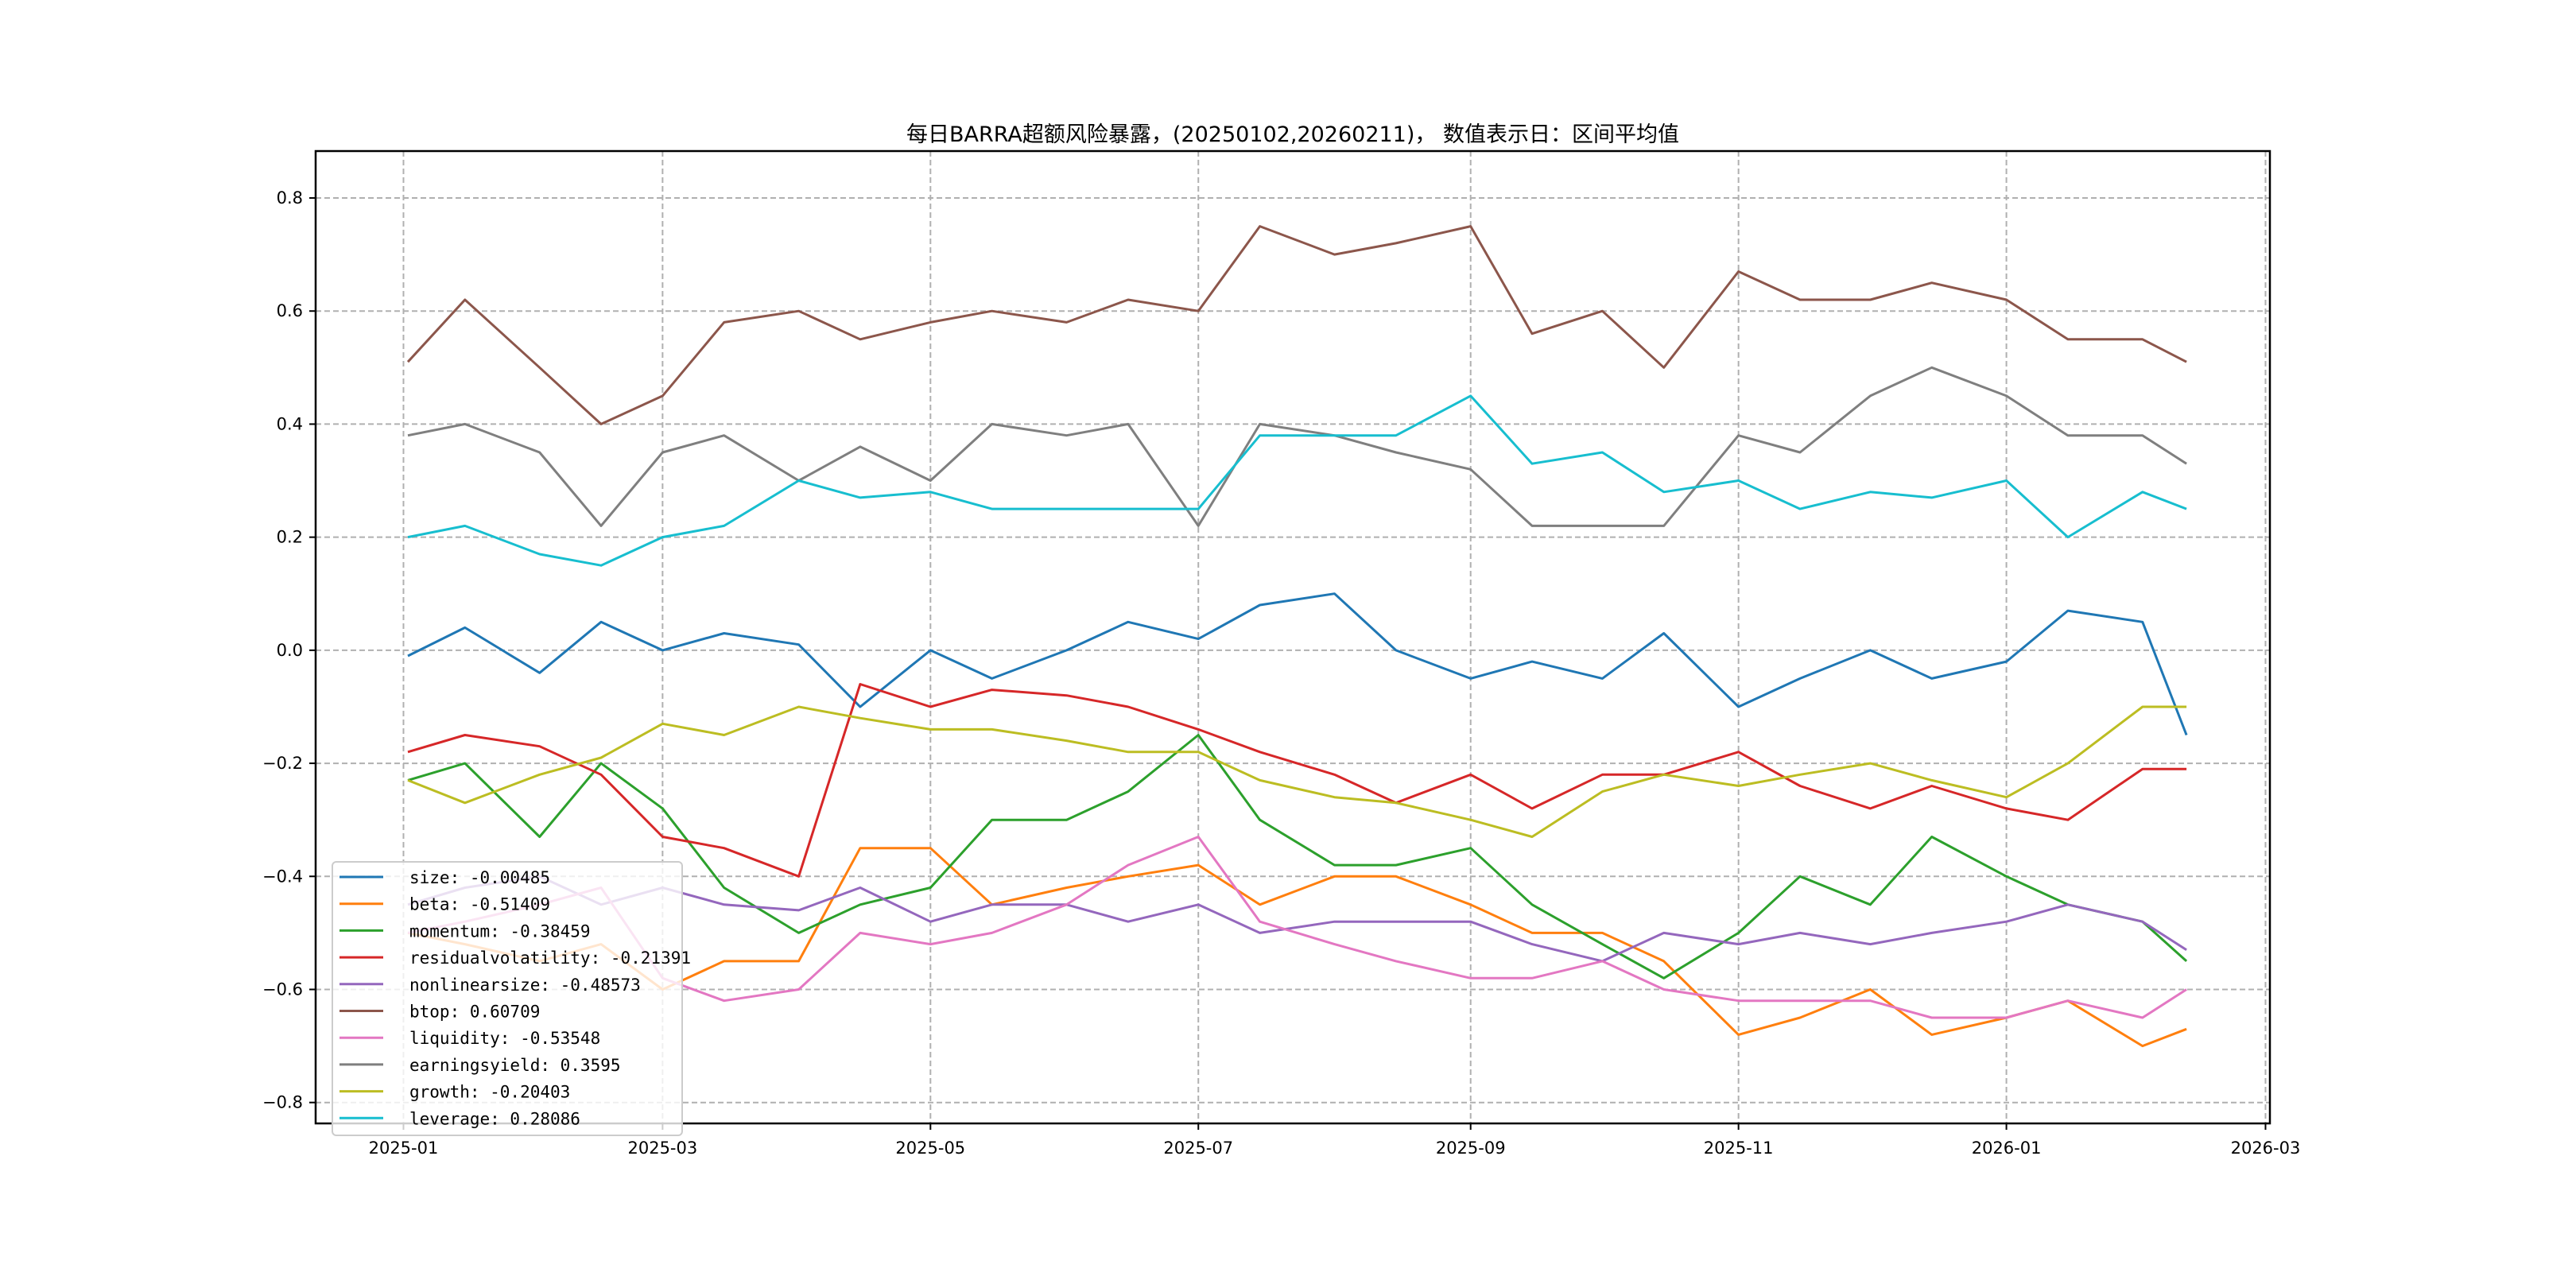 Image resolution: width=2576 pixels, height=1288 pixels. What do you see at coordinates (2007, 1148) in the screenshot?
I see `x-tick-label: 2026-01` at bounding box center [2007, 1148].